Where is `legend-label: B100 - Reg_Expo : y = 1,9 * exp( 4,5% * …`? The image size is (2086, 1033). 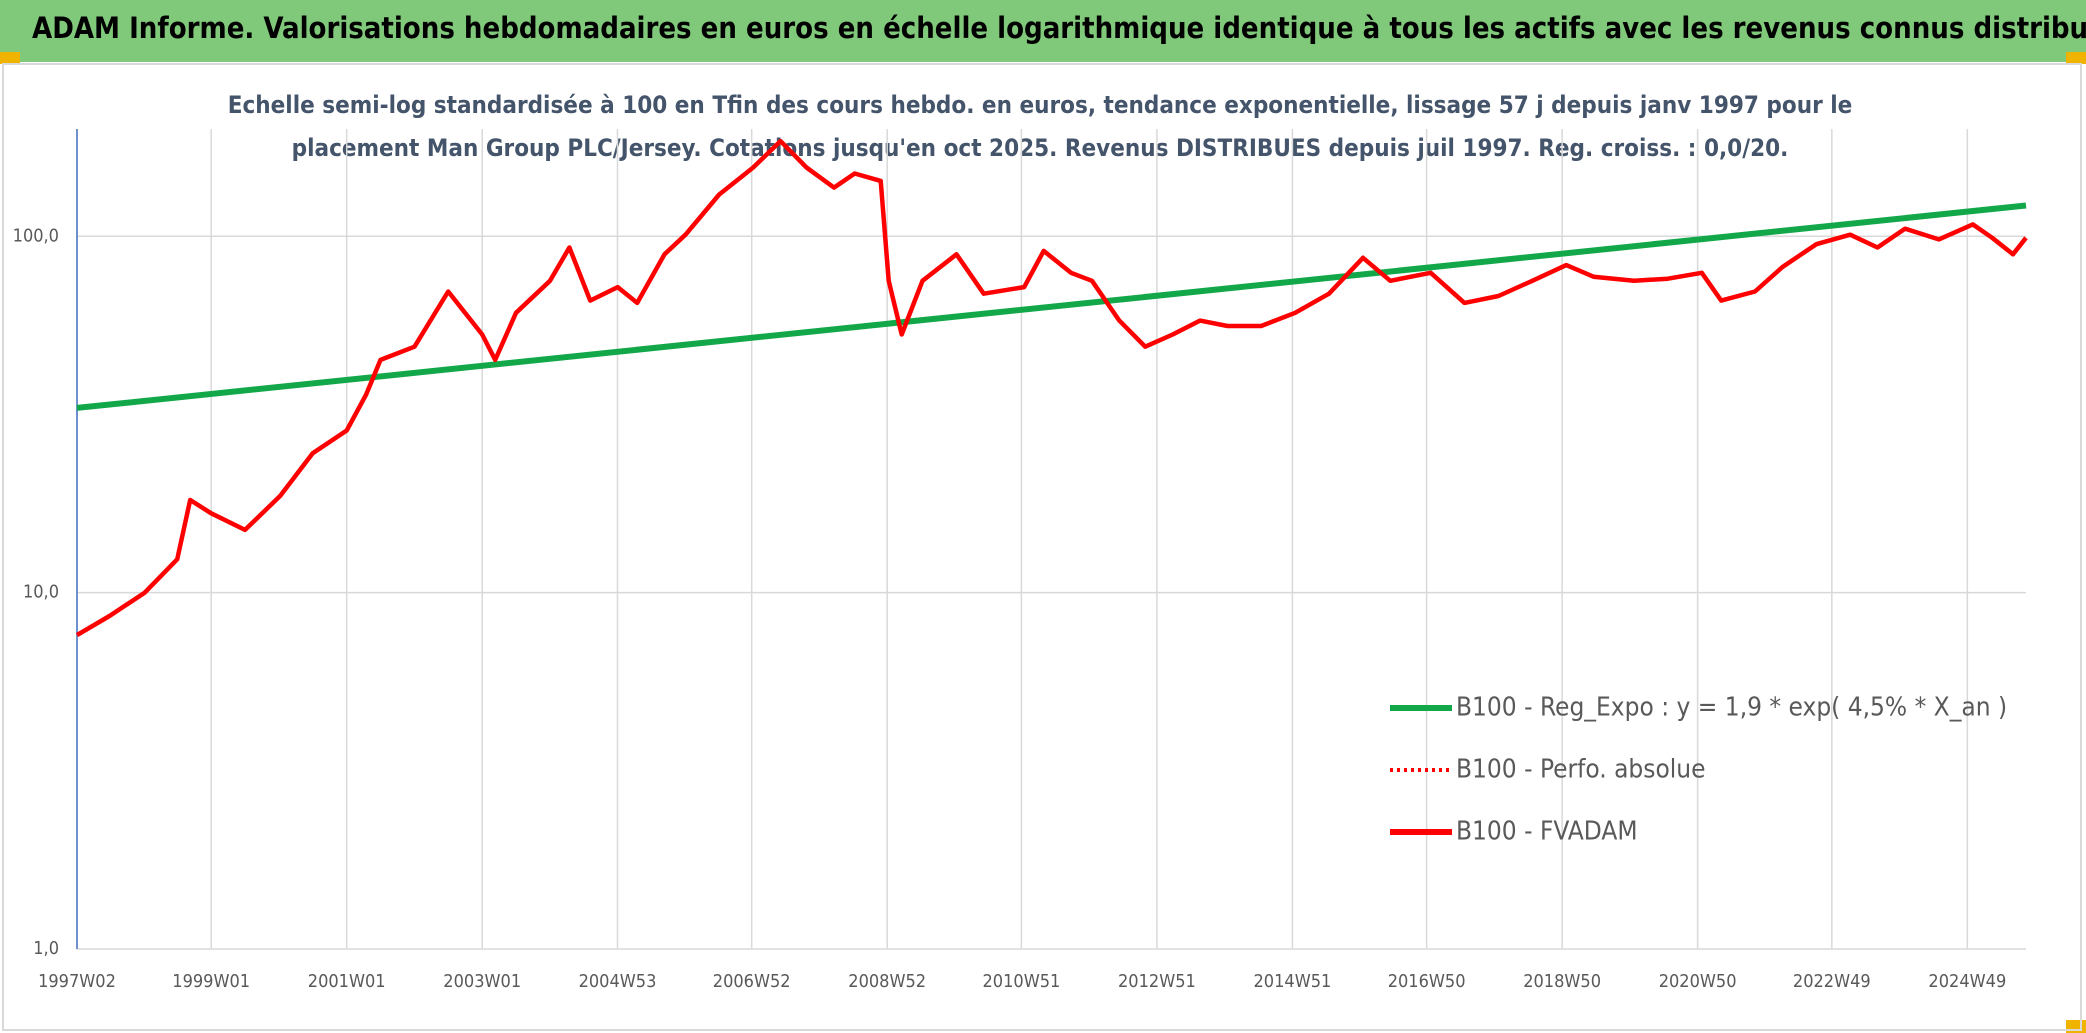
legend-label: B100 - Reg_Expo : y = 1,9 * exp( 4,5% * … is located at coordinates (1731, 708).